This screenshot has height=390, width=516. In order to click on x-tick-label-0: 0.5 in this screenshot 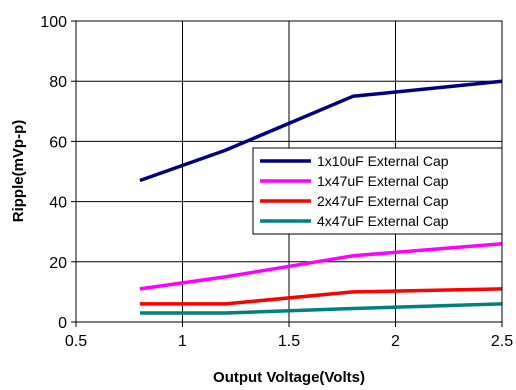, I will do `click(76, 341)`.